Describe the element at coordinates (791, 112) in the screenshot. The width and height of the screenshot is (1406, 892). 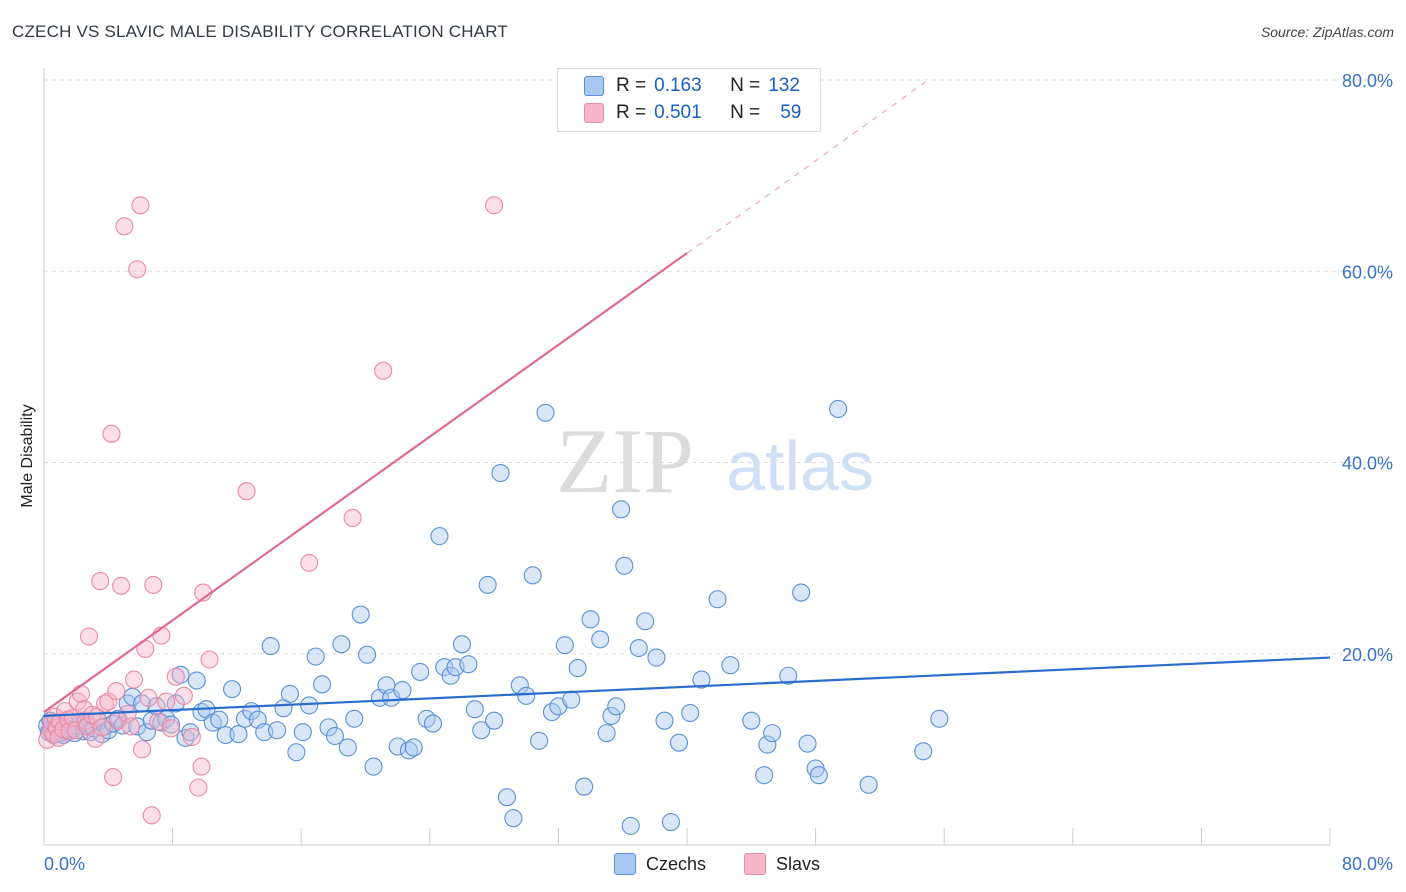
I see `n-value: 59` at that location.